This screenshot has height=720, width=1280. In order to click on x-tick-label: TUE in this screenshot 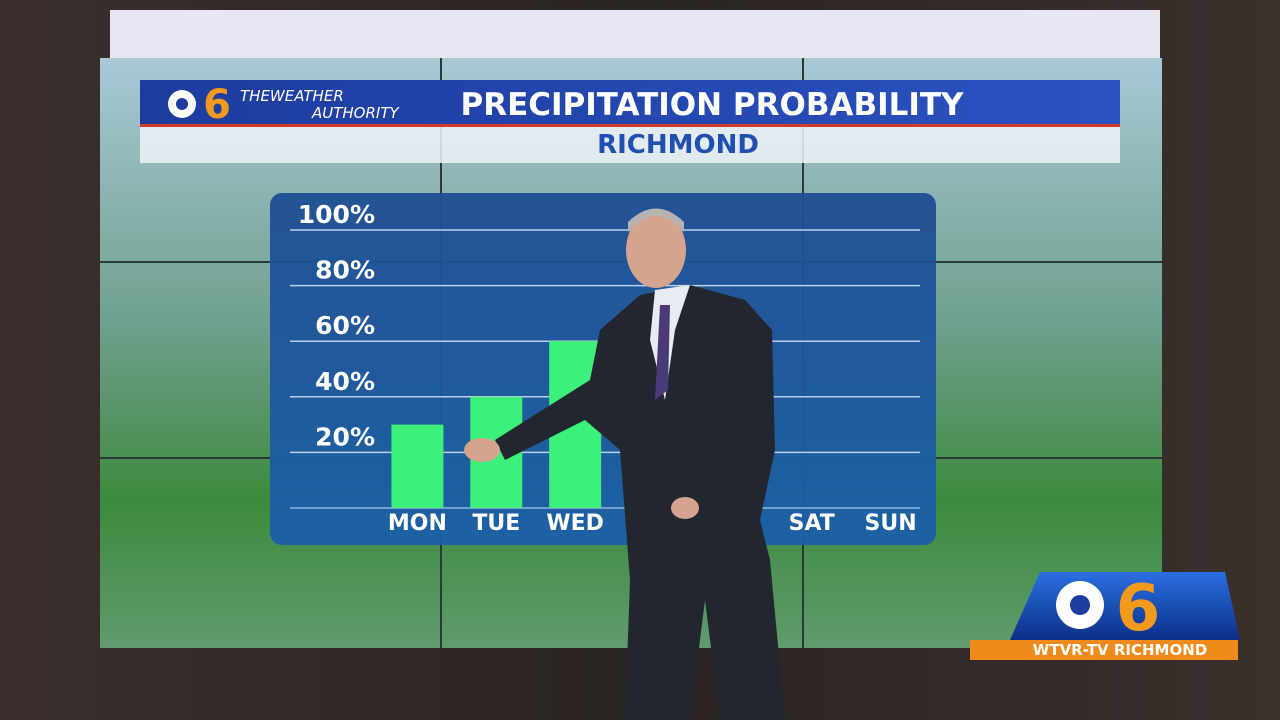, I will do `click(496, 523)`.